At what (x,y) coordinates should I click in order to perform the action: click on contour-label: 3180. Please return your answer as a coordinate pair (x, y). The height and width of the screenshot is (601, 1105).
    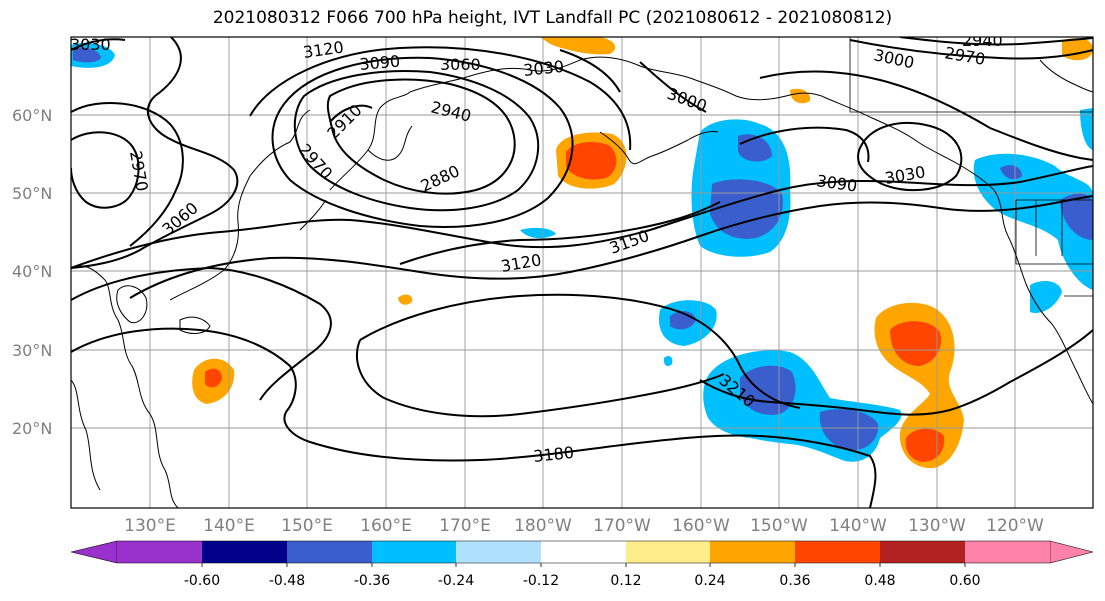
    Looking at the image, I should click on (553, 454).